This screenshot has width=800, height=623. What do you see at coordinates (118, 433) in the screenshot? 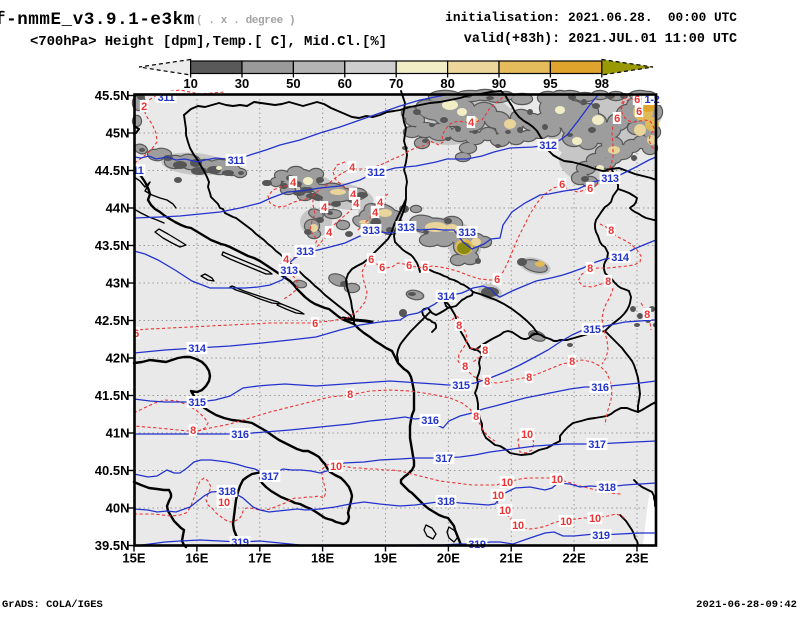
I see `svg-text: 41N` at bounding box center [118, 433].